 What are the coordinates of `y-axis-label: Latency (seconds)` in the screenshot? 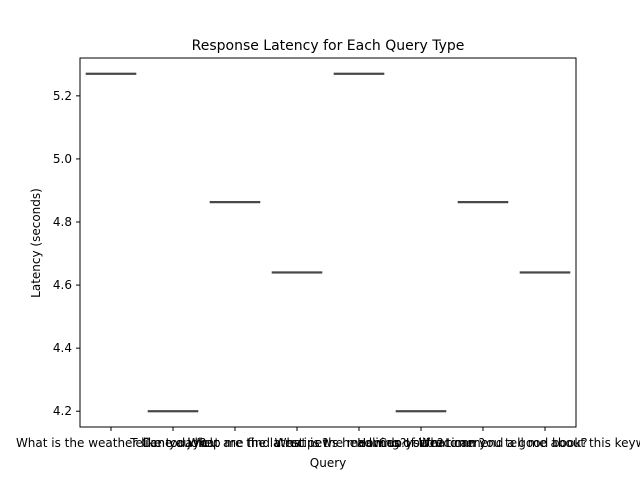 It's located at (36, 243).